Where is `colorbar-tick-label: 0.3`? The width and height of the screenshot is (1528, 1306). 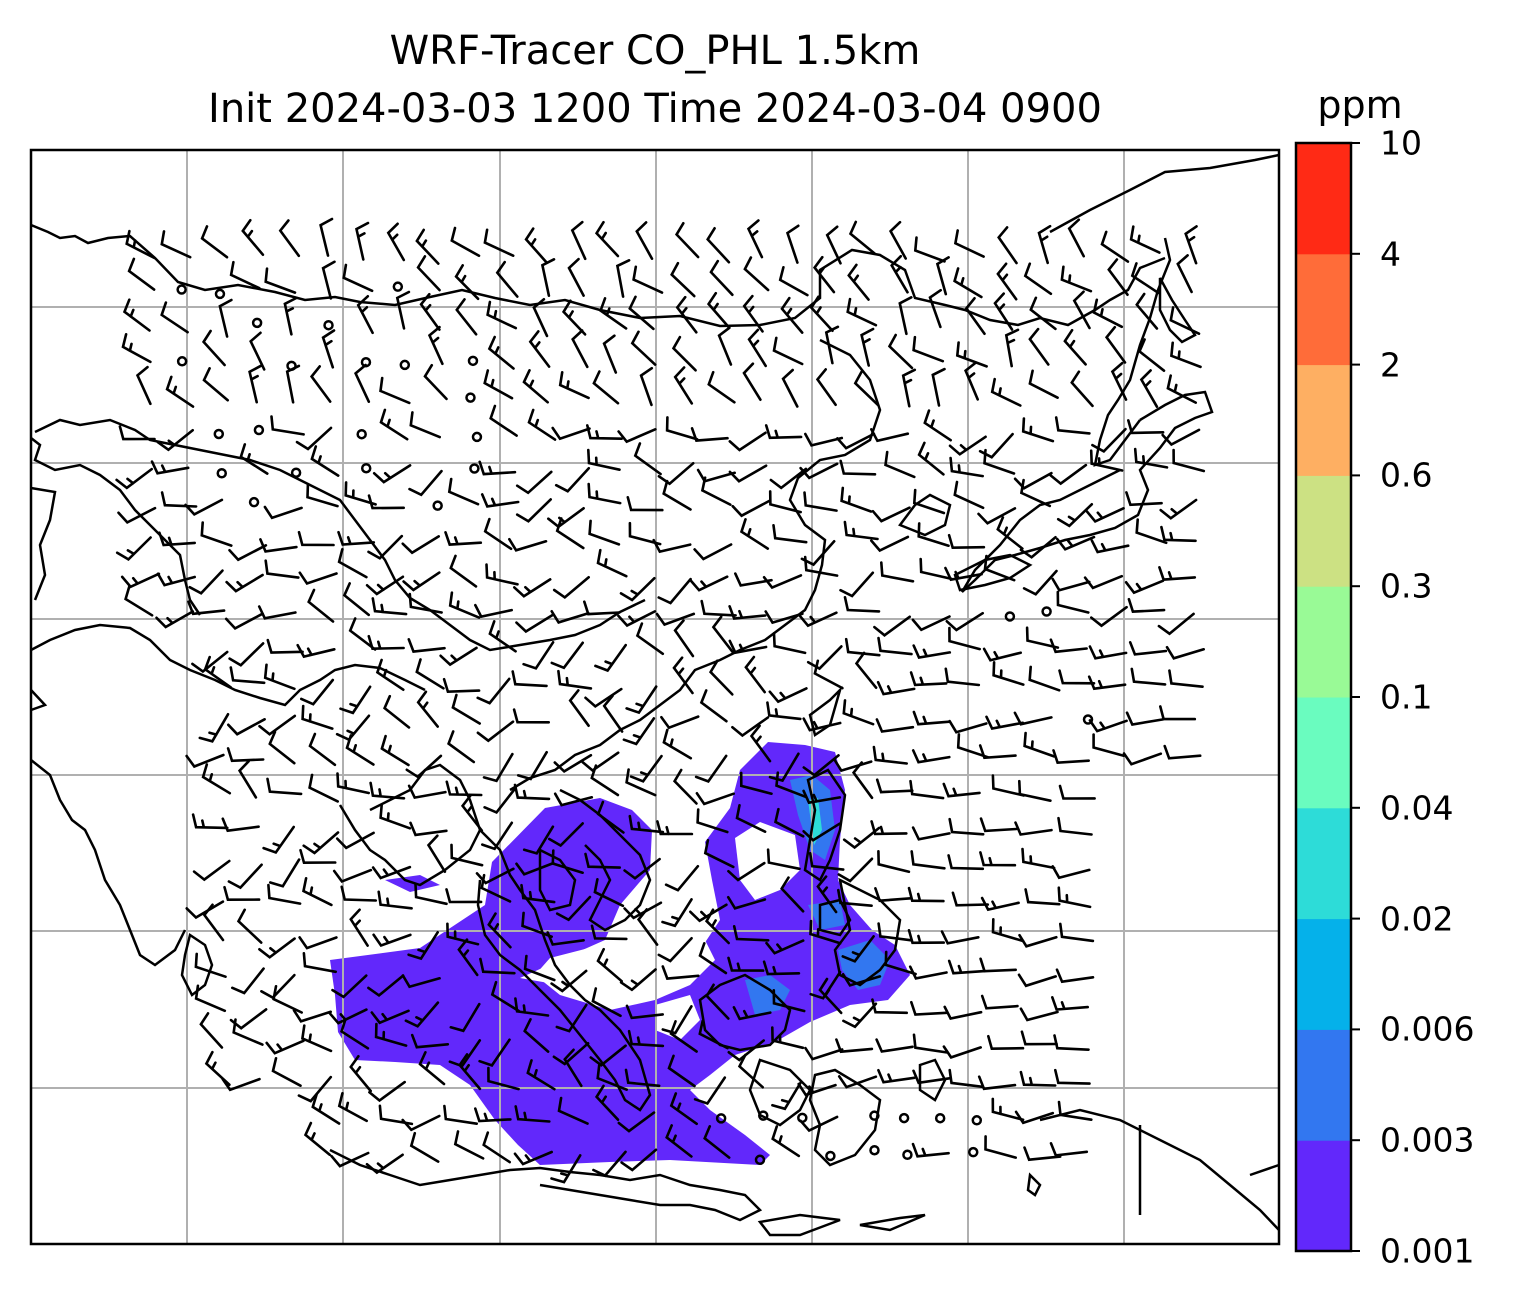
colorbar-tick-label: 0.3 is located at coordinates (1406, 586).